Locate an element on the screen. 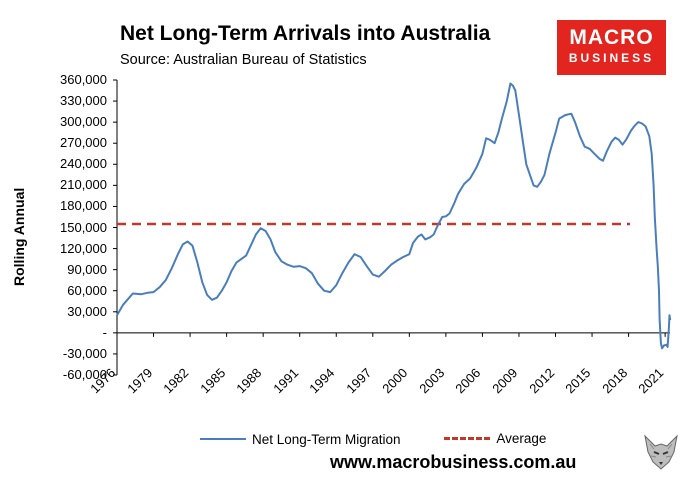  y-tick-label: 60,000 is located at coordinates (87, 290).